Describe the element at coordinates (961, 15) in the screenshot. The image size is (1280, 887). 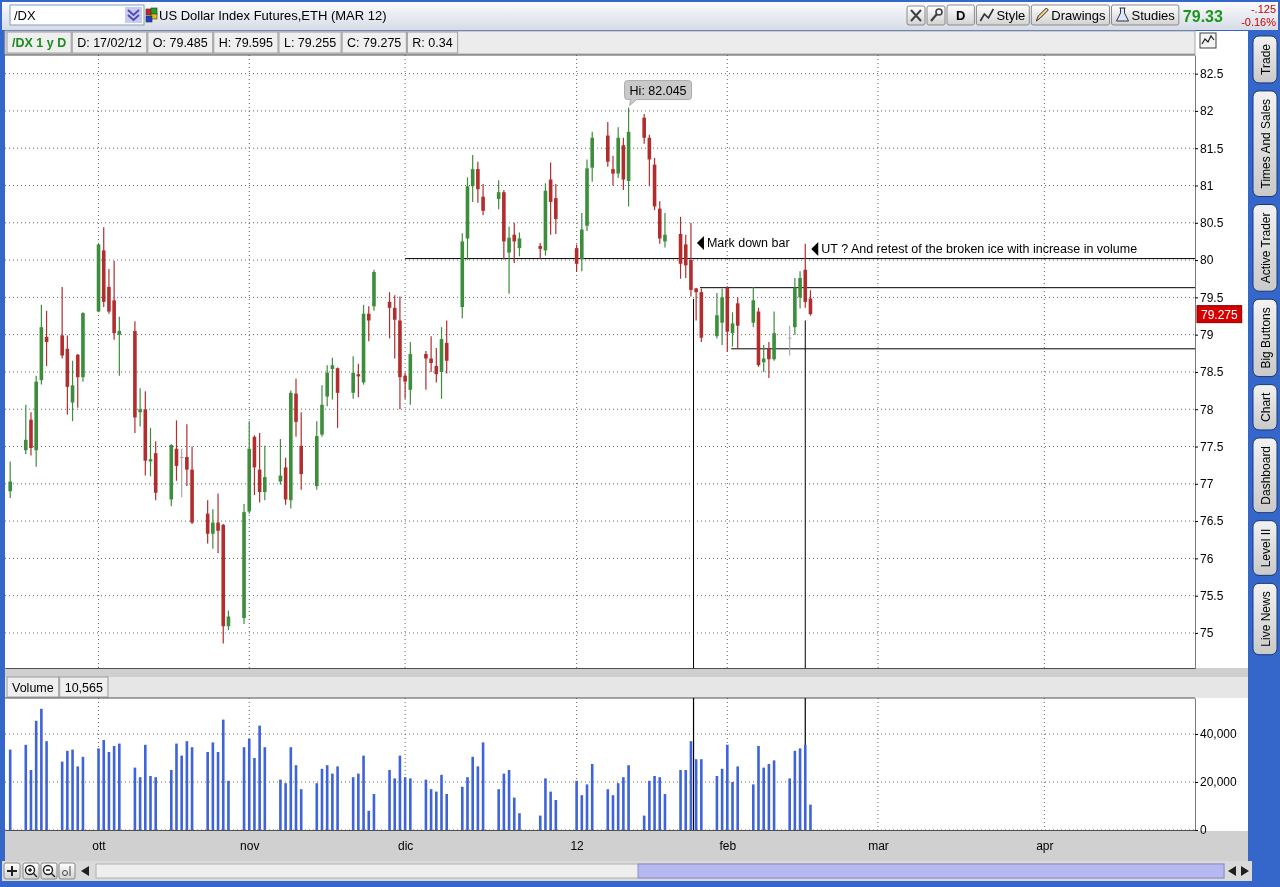
I see `text: D` at that location.